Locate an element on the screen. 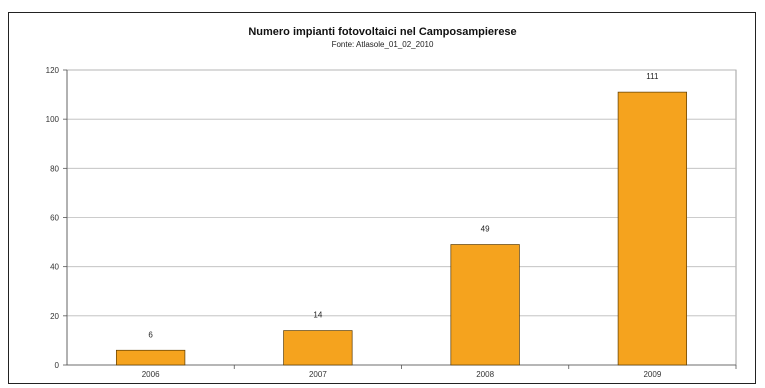 The width and height of the screenshot is (765, 388). y-tick-label: 100 is located at coordinates (53, 119).